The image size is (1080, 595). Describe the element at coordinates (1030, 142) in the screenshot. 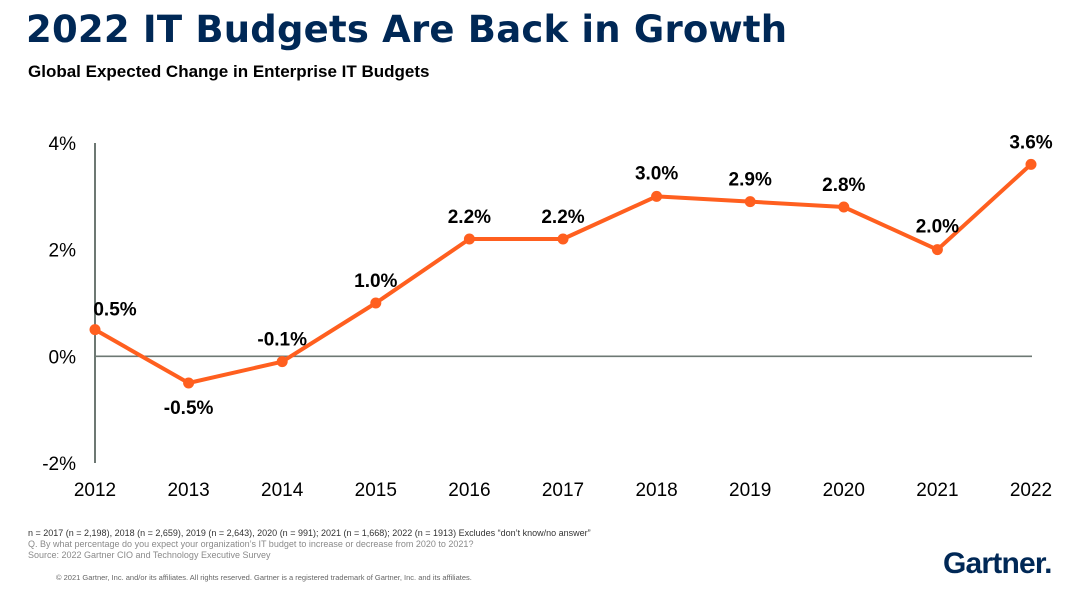

I see `data-label: 3.6%` at that location.